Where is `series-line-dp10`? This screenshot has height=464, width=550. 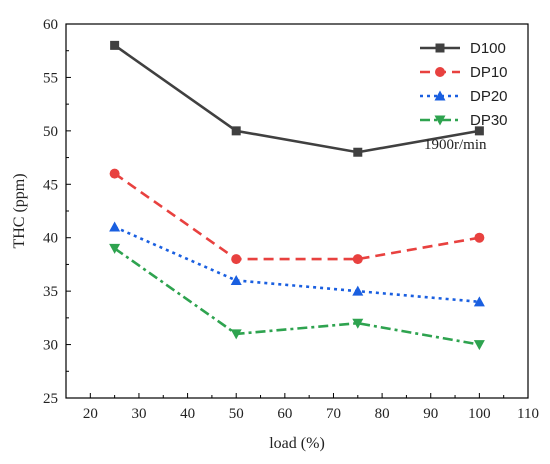 series-line-dp10 is located at coordinates (296, 216).